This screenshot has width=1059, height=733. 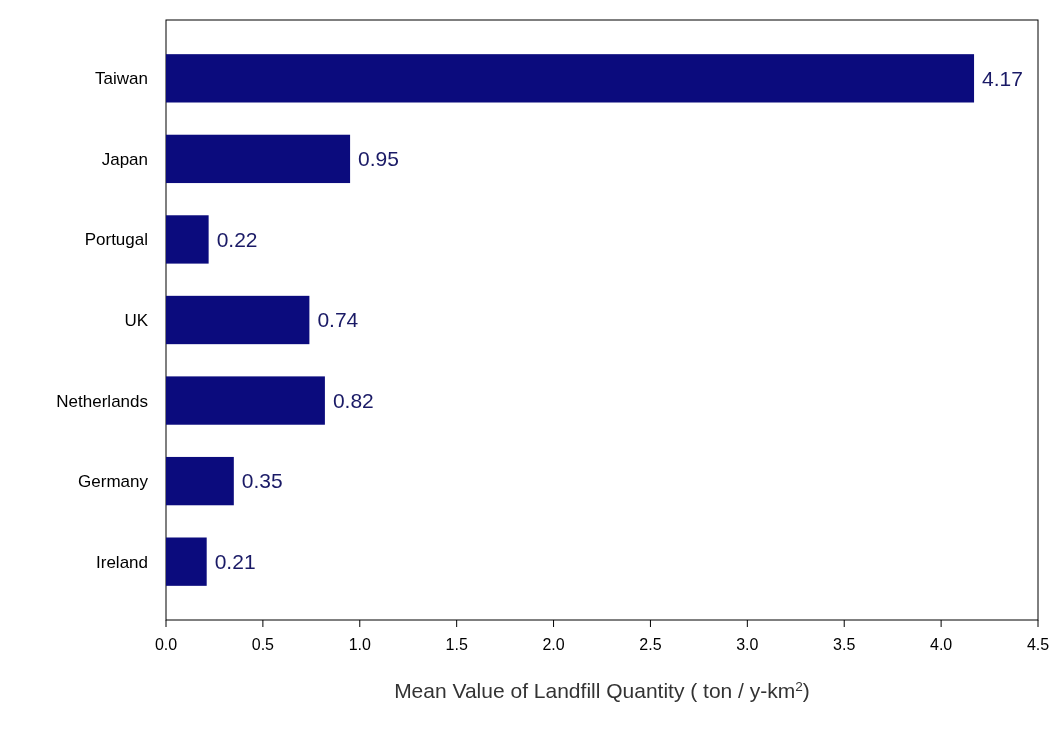 What do you see at coordinates (338, 320) in the screenshot?
I see `data-label: 0.74` at bounding box center [338, 320].